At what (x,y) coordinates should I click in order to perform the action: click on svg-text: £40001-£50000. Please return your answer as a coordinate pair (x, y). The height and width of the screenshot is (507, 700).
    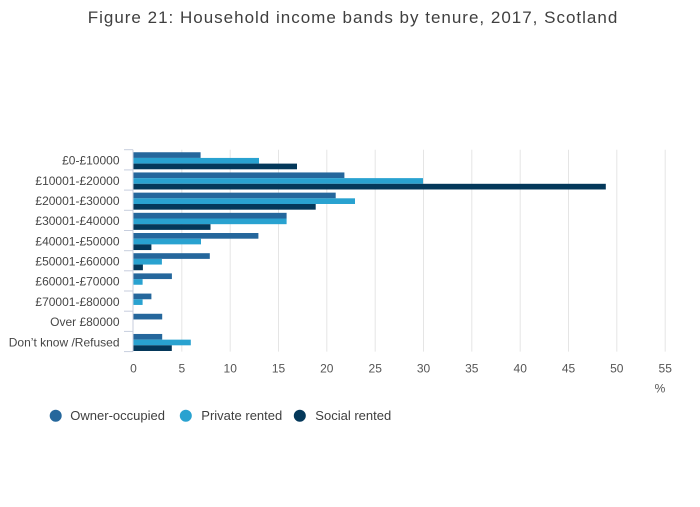
    Looking at the image, I should click on (77, 241).